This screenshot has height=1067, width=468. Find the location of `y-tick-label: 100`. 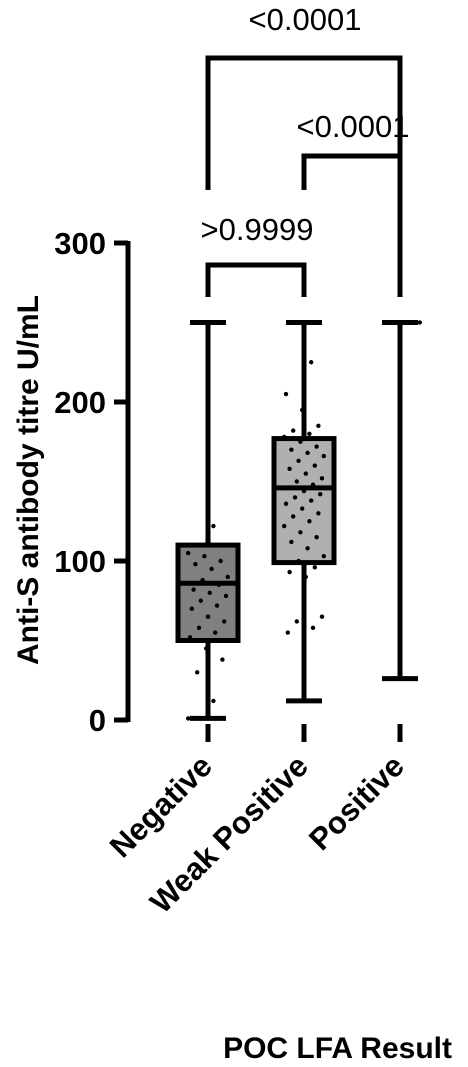

y-tick-label: 100 is located at coordinates (80, 561).